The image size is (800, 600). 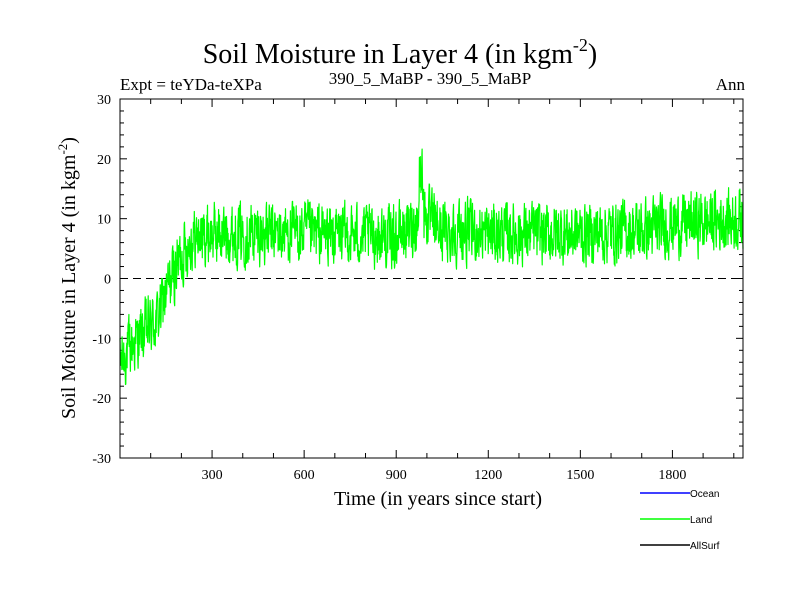 I want to click on experiment-label: Expt = teYDa-teXPa, so click(x=191, y=84).